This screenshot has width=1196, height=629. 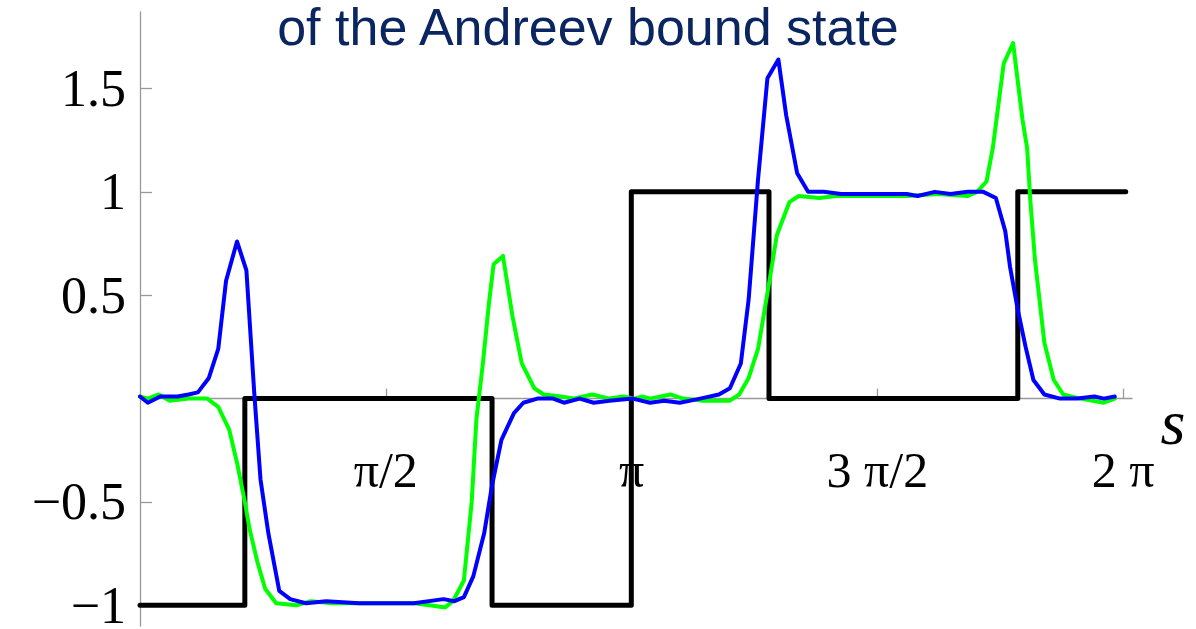 I want to click on x-tick-label: π/2, so click(x=385, y=469).